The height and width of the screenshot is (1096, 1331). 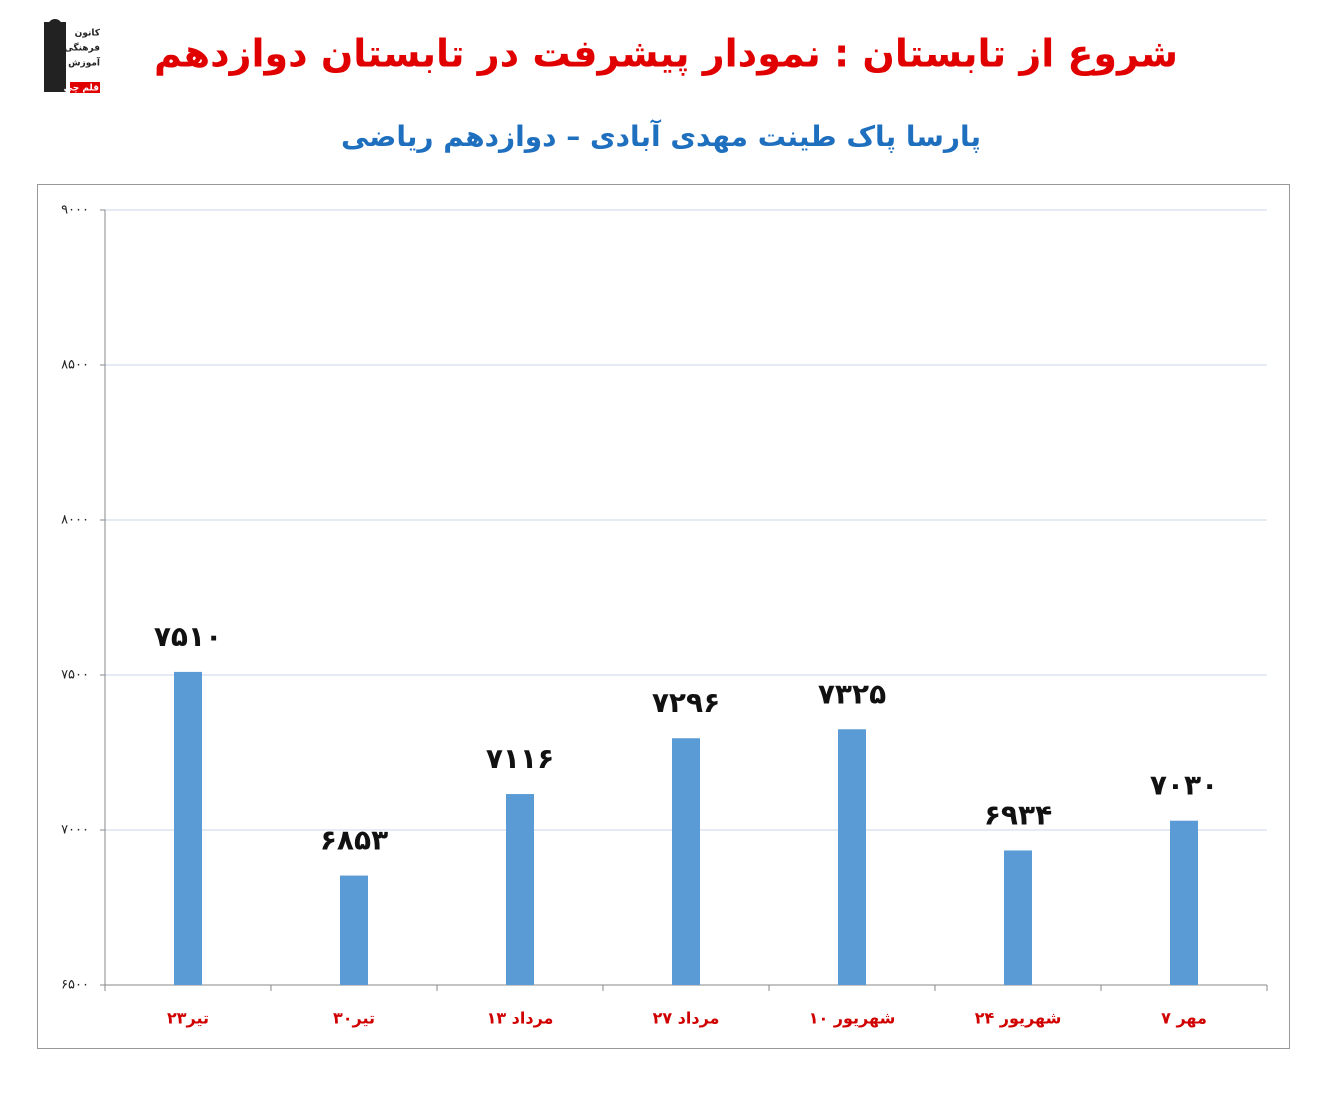 What do you see at coordinates (75, 675) in the screenshot?
I see `y-tick-label: ۷۵۰۰` at bounding box center [75, 675].